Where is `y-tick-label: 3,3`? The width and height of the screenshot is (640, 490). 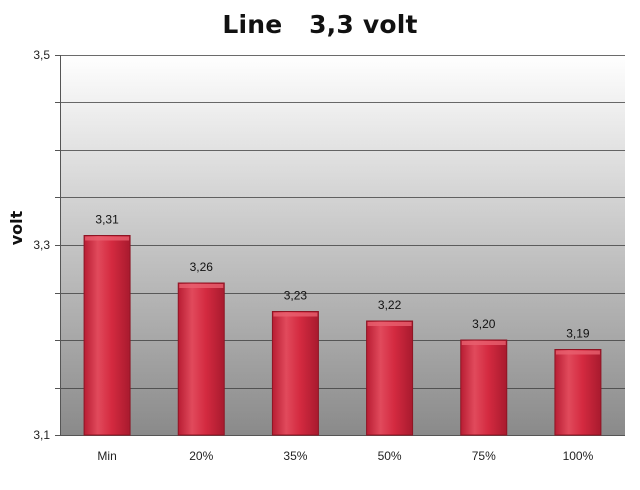
y-tick-label: 3,3 is located at coordinates (41, 245).